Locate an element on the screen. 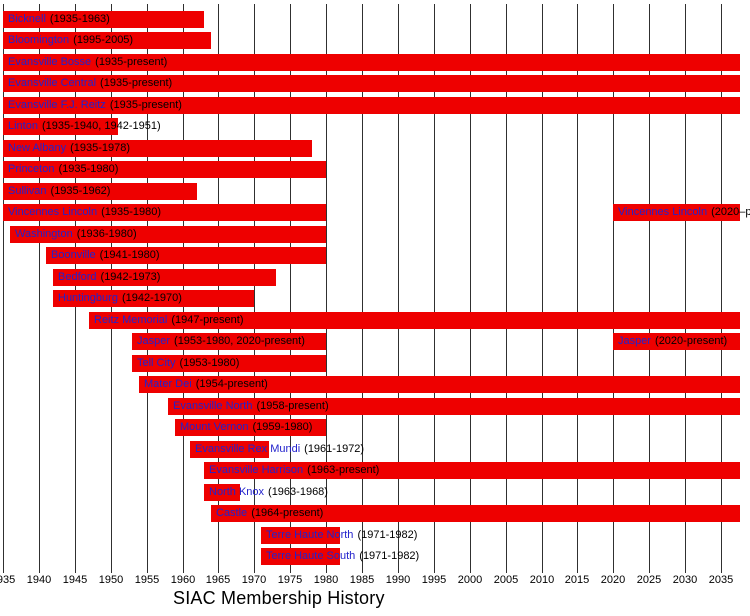 This screenshot has width=750, height=616. school-link: Evansville Central is located at coordinates (52, 83).